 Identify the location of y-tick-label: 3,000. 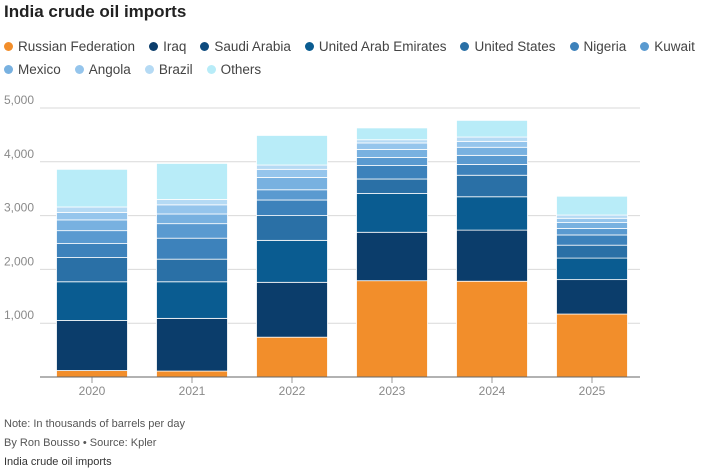
(19, 208).